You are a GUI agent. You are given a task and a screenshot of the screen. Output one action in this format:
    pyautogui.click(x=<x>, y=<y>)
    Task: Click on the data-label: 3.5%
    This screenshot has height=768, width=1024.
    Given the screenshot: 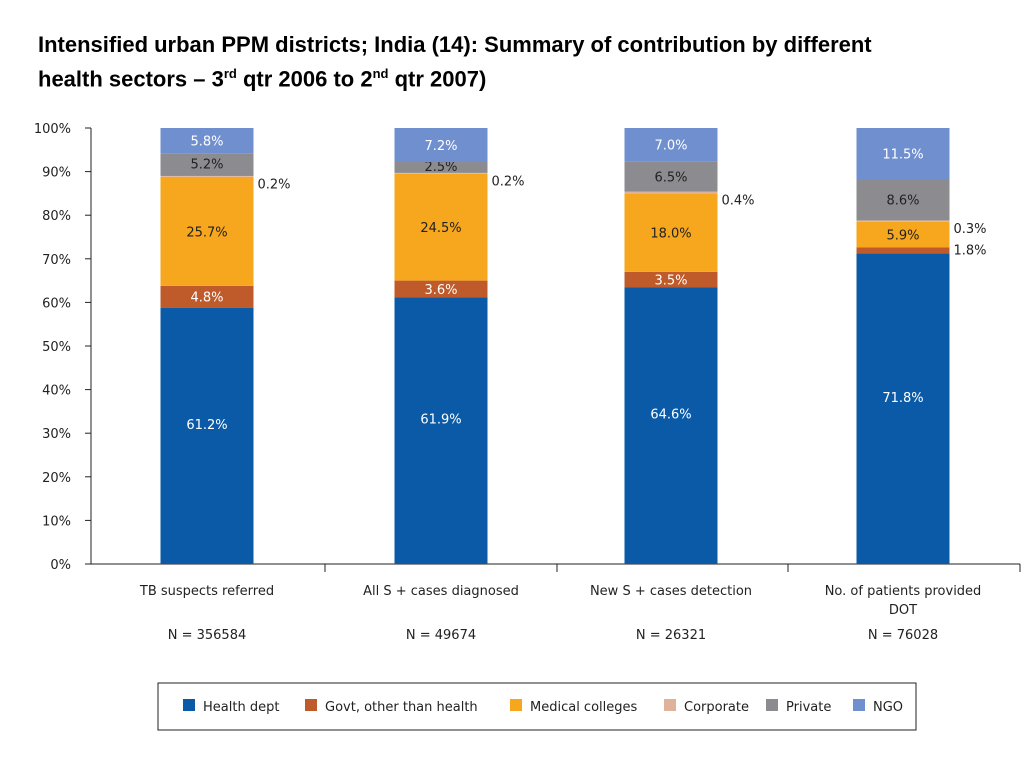 What is the action you would take?
    pyautogui.click(x=670, y=281)
    